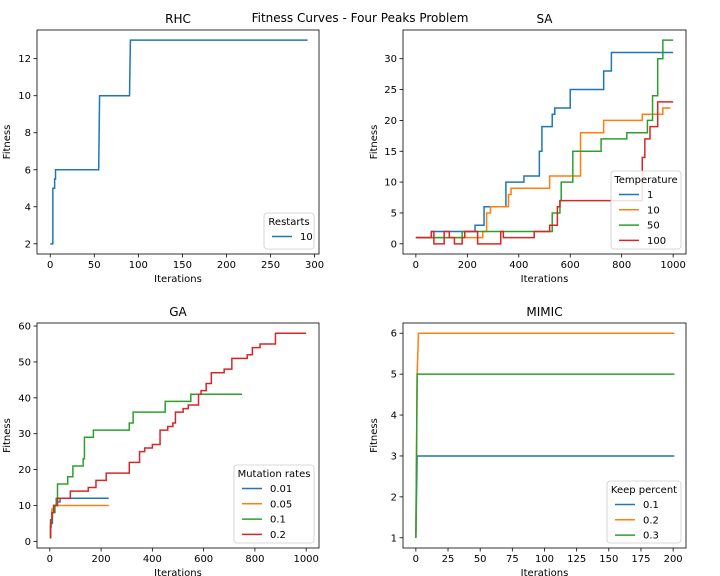 The width and height of the screenshot is (720, 576). What do you see at coordinates (653, 226) in the screenshot?
I see `legend-entry-50: 50` at bounding box center [653, 226].